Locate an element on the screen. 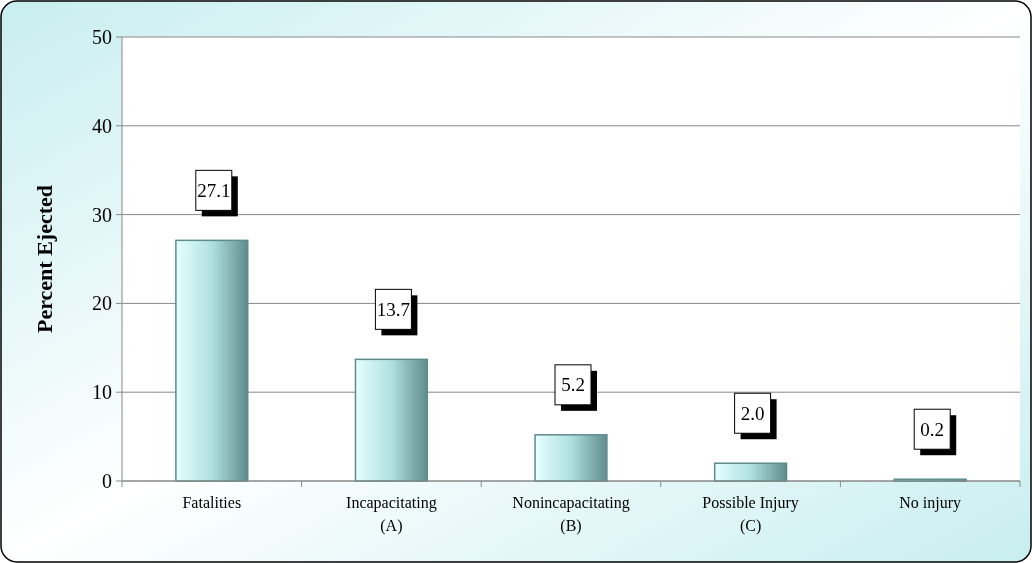 The image size is (1032, 563). x-tick-label: Fatalities is located at coordinates (212, 502).